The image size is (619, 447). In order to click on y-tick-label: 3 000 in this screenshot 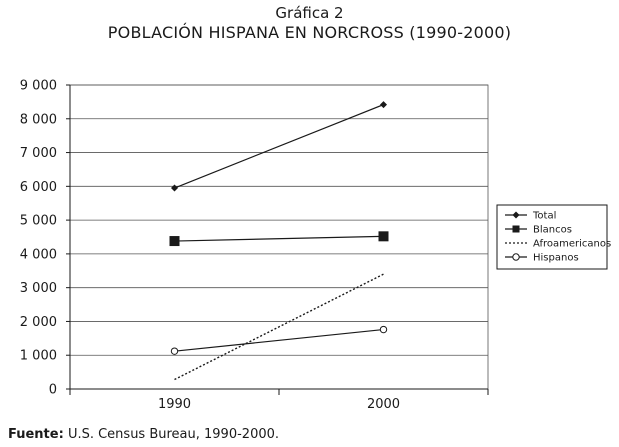, I will do `click(38, 288)`.